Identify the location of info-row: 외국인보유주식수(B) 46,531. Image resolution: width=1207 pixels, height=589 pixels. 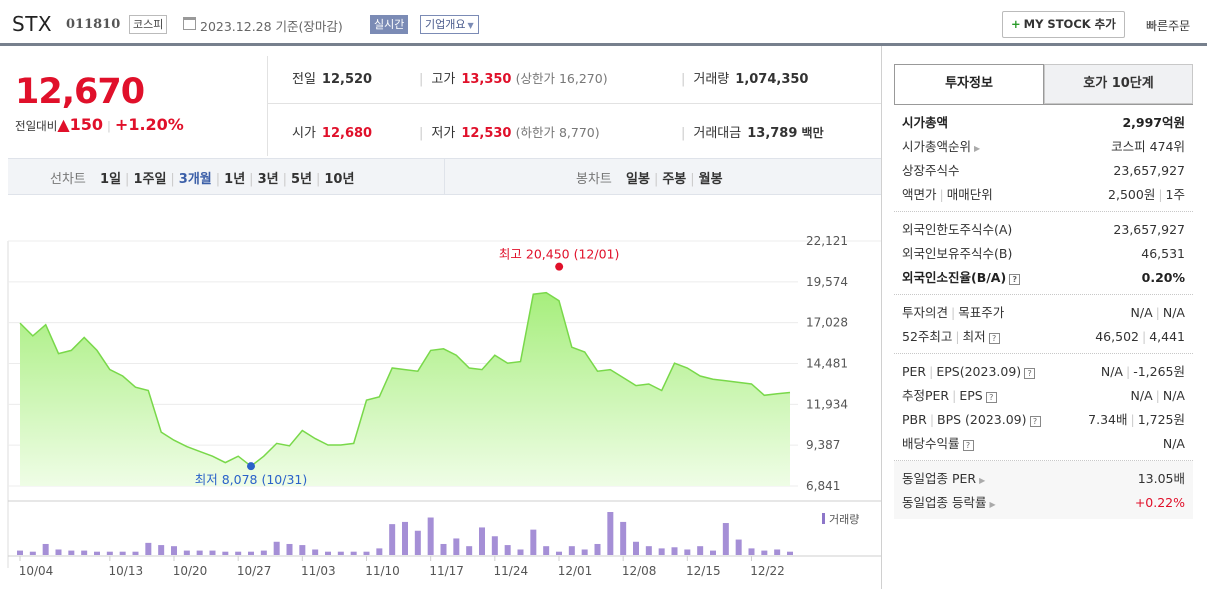
(1043, 254).